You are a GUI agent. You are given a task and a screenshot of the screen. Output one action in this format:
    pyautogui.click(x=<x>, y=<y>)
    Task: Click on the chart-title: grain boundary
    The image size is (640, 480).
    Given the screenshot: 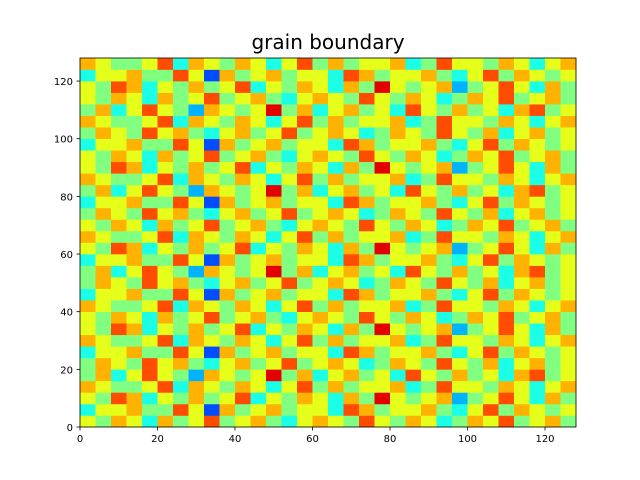 What is the action you would take?
    pyautogui.click(x=327, y=42)
    